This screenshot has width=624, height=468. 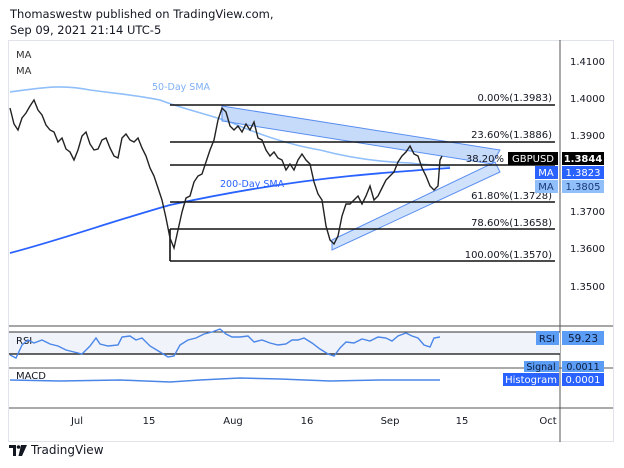 I want to click on sma200-line, so click(x=230, y=210).